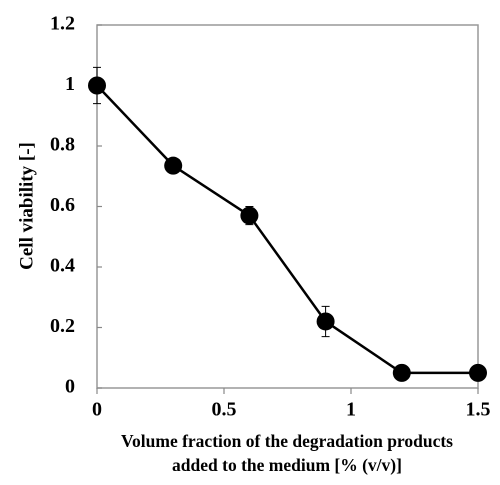 The height and width of the screenshot is (485, 500). I want to click on x-tick-label: 1, so click(351, 410).